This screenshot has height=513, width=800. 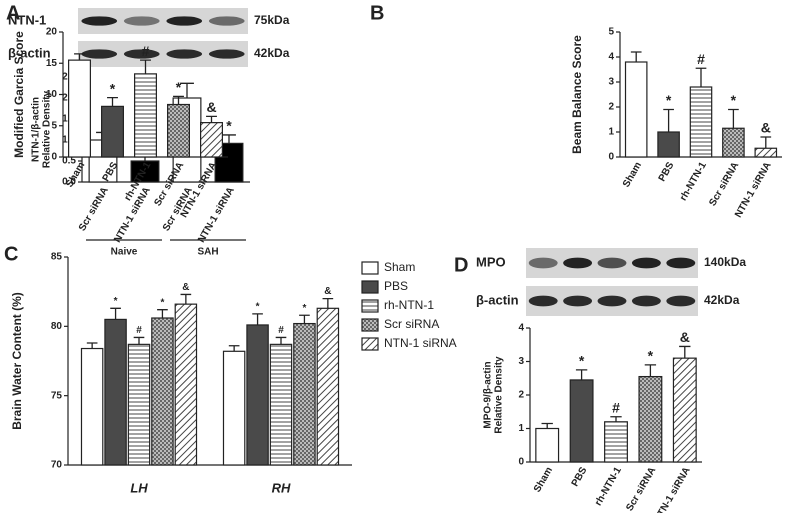 I want to click on y-tick-label: 0.5, so click(x=69, y=161).